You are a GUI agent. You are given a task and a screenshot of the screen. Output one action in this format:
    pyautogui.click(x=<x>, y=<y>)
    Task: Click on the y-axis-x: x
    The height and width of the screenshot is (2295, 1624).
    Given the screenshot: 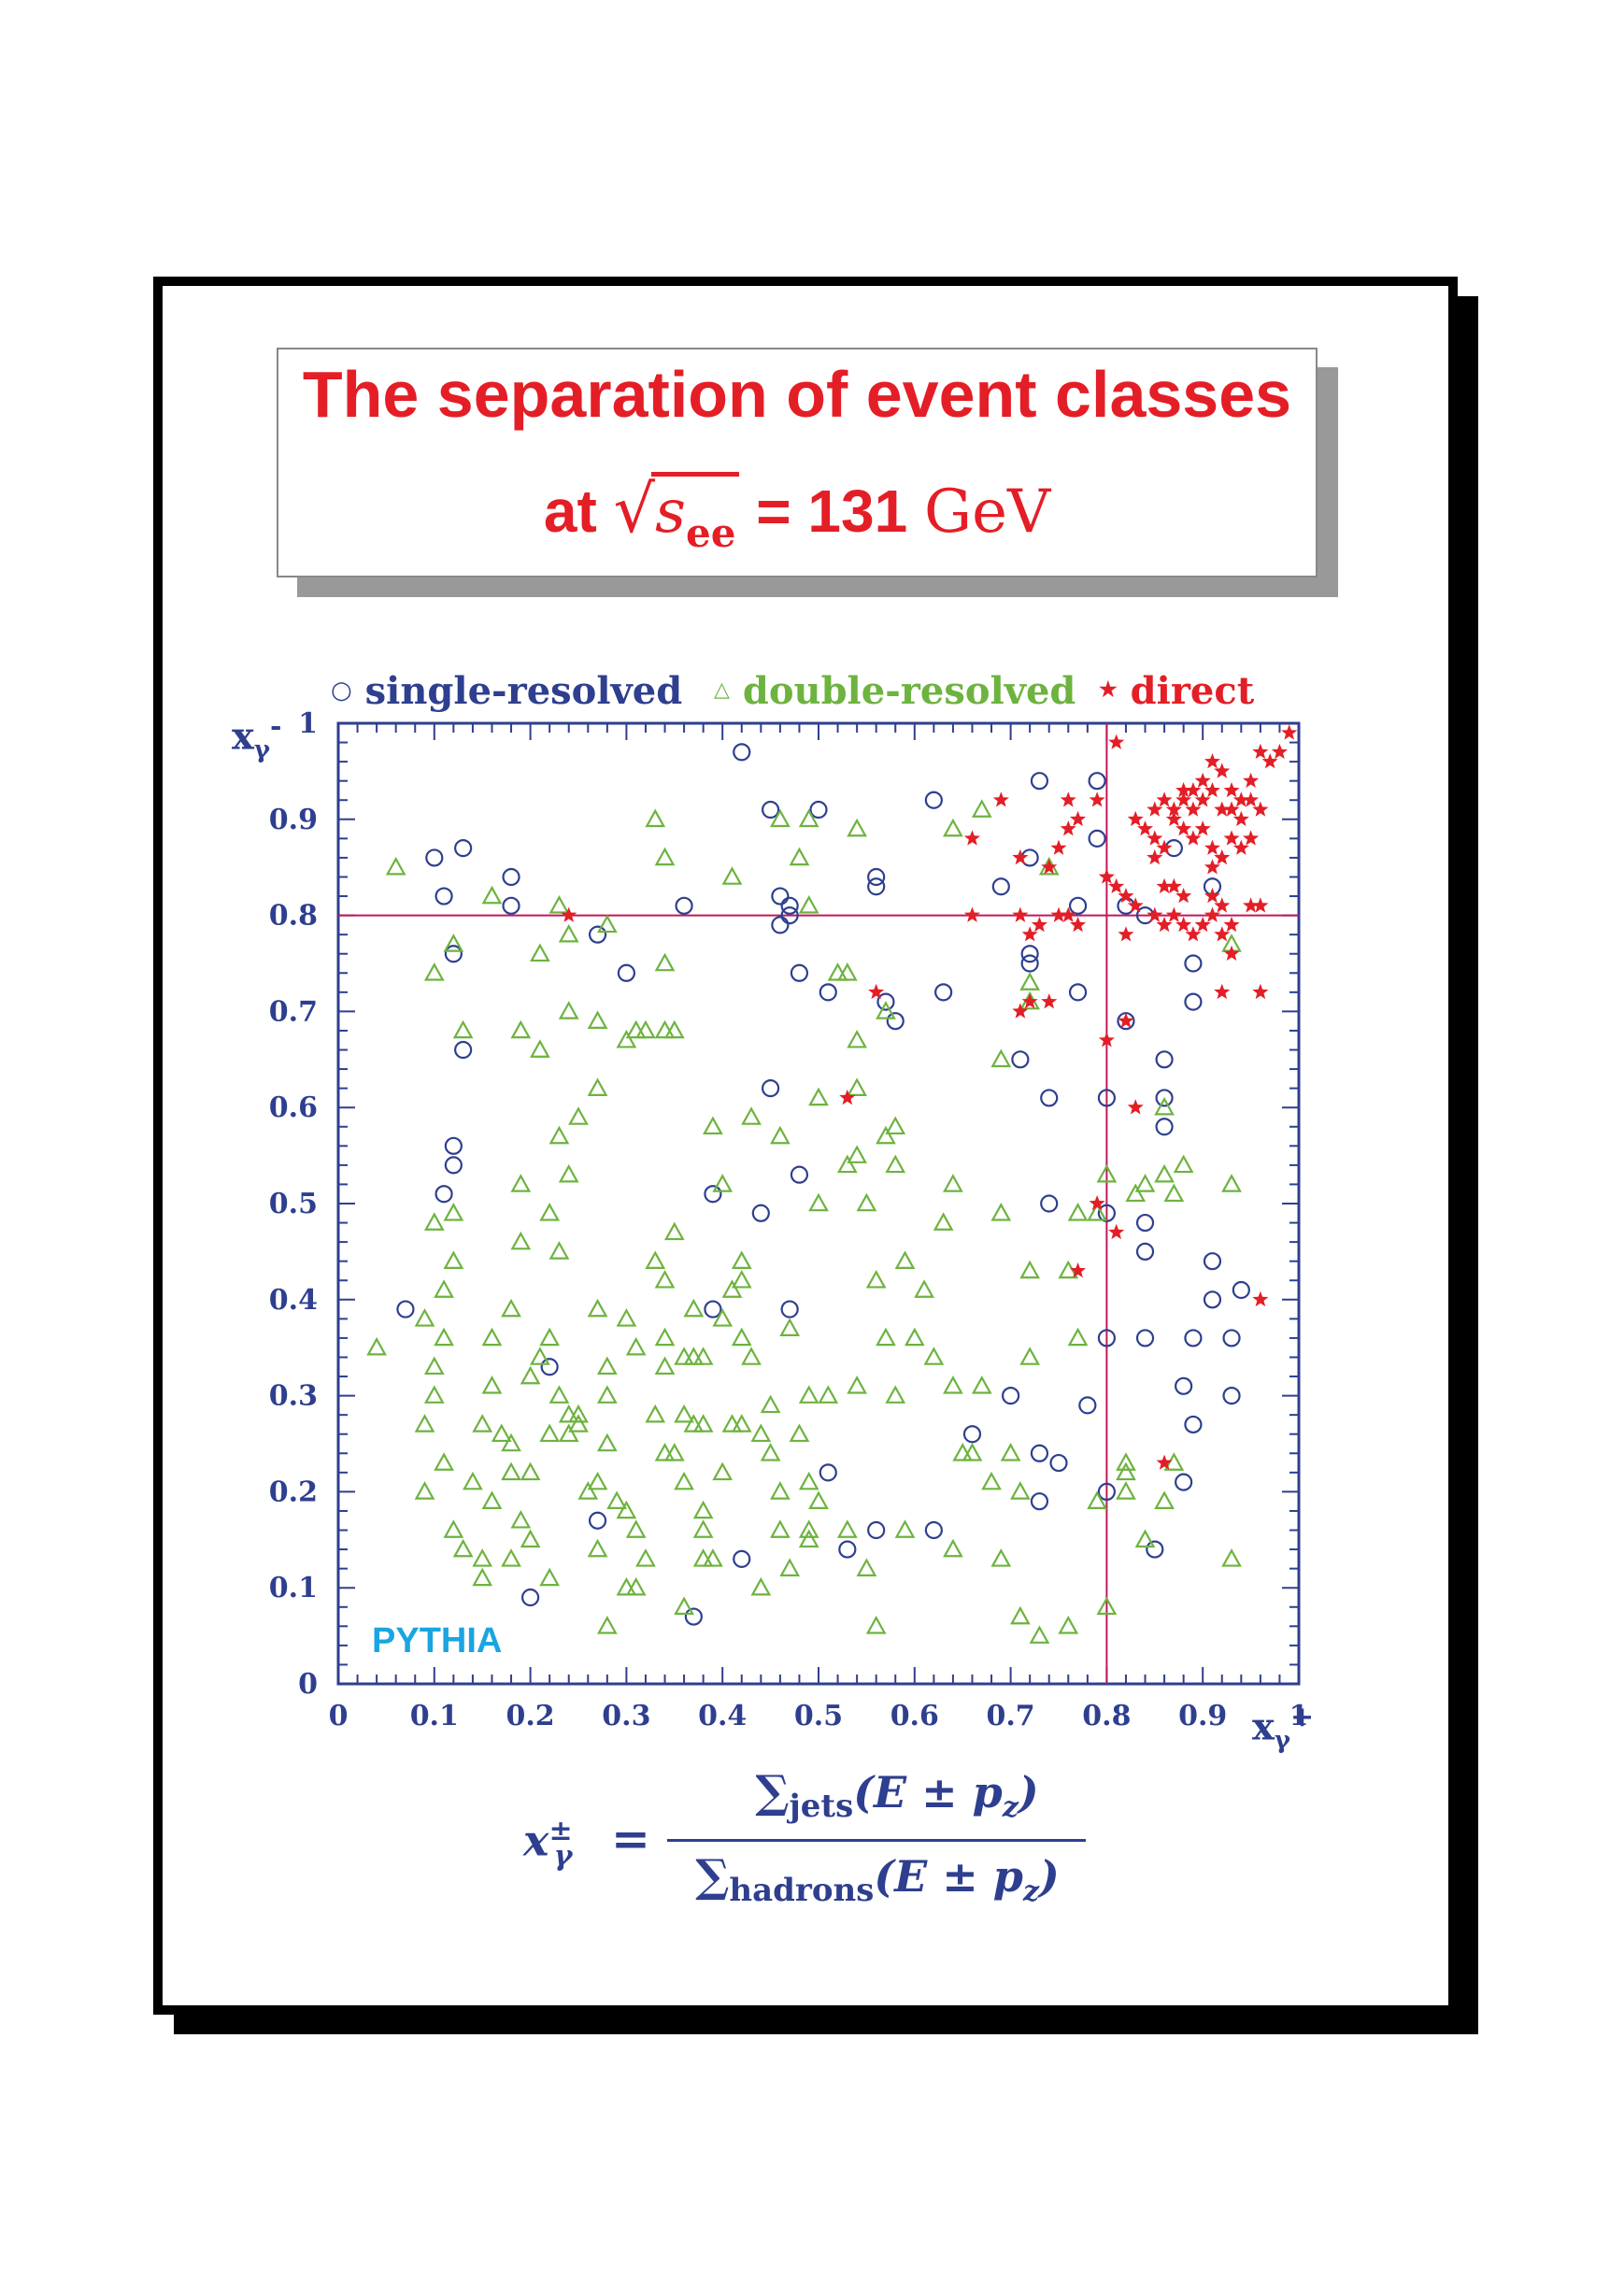 What is the action you would take?
    pyautogui.click(x=243, y=736)
    